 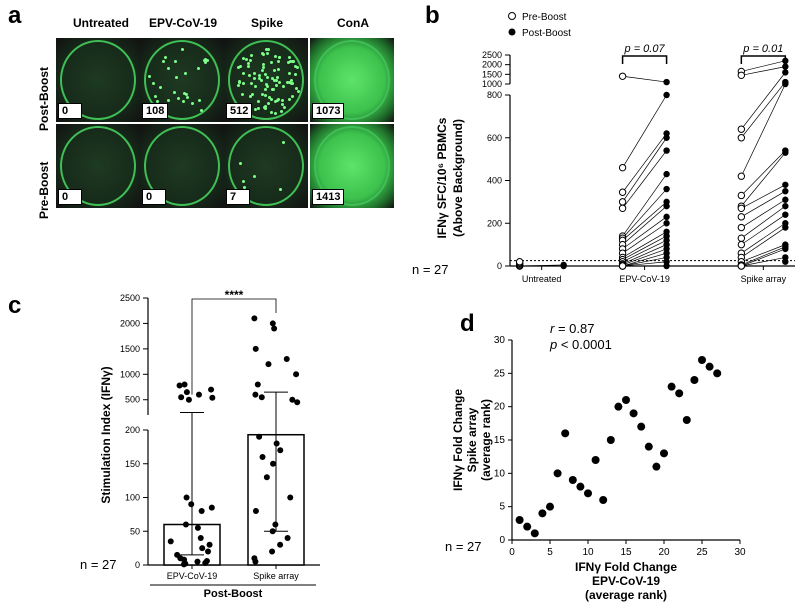 I want to click on y-axis-label-line: Spike array, so click(x=472, y=439).